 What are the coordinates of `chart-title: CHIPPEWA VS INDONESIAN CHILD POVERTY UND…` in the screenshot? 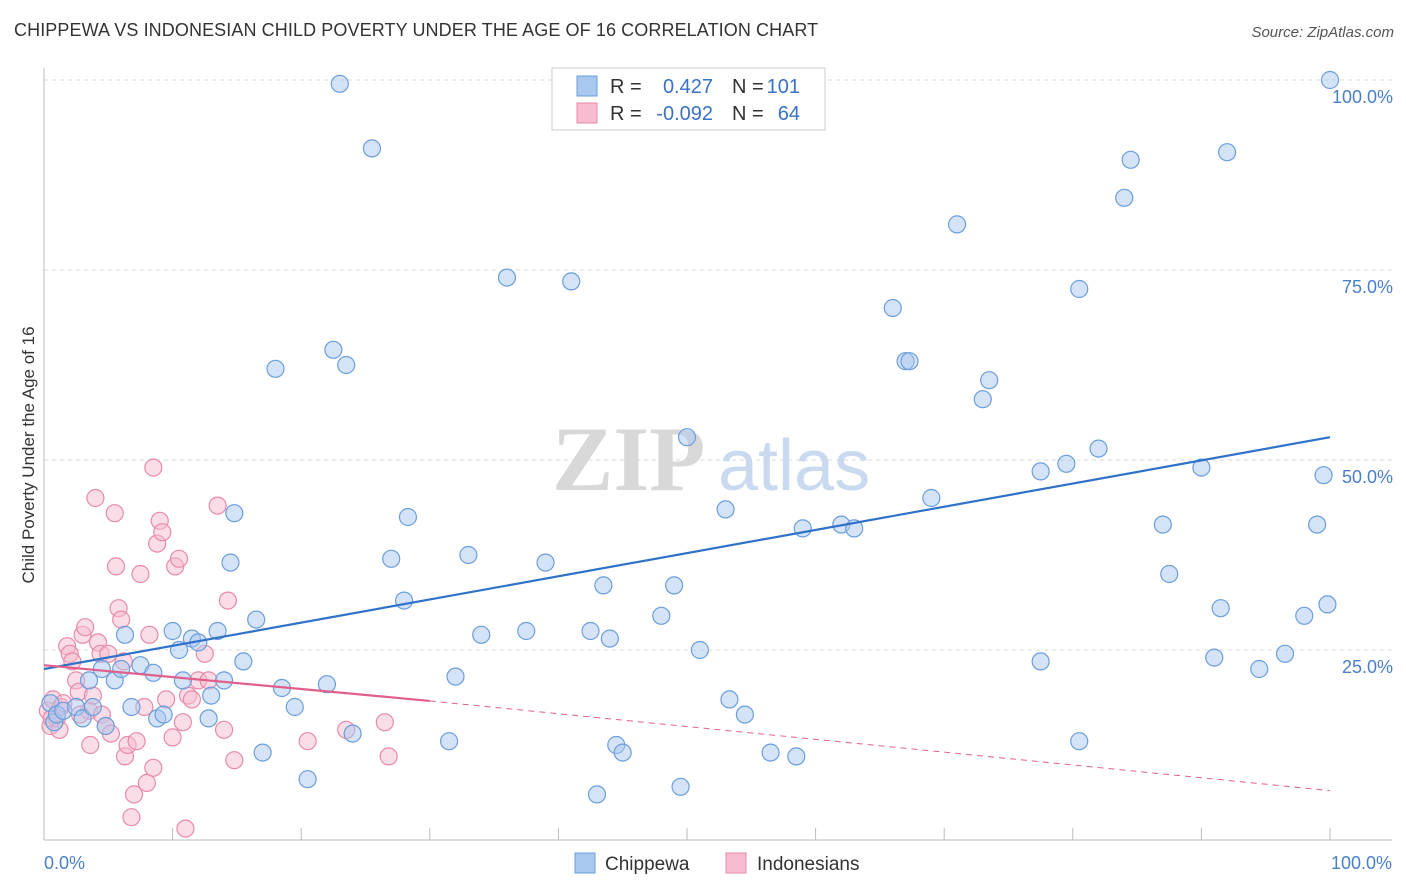 It's located at (416, 30).